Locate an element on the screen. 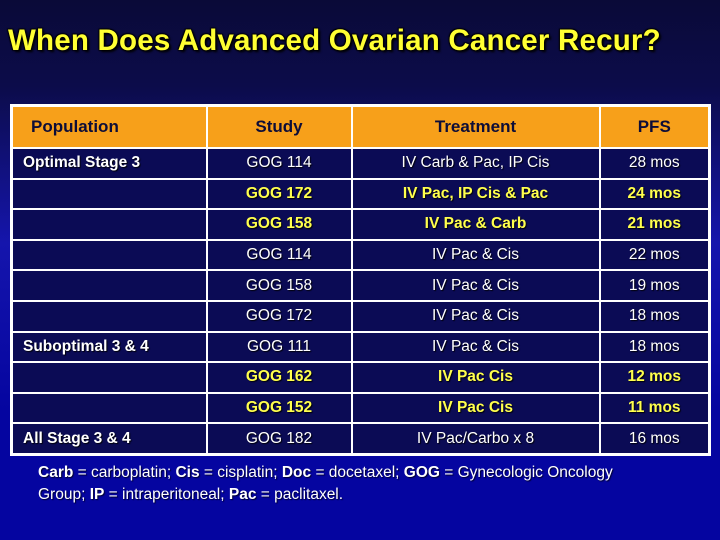  table-header-row: Population Study Treatment PFS is located at coordinates (360, 126).